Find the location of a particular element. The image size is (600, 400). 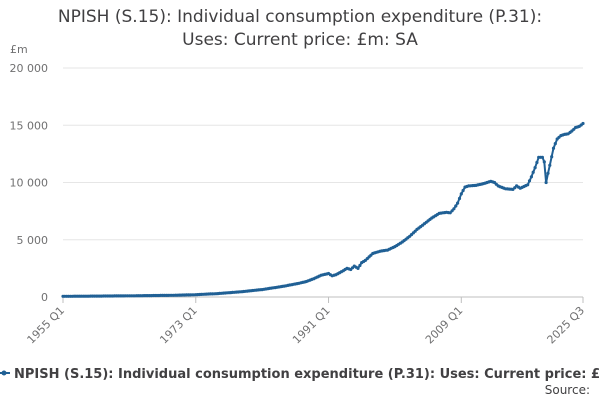

y-tick-label: 10 000 is located at coordinates (29, 183).